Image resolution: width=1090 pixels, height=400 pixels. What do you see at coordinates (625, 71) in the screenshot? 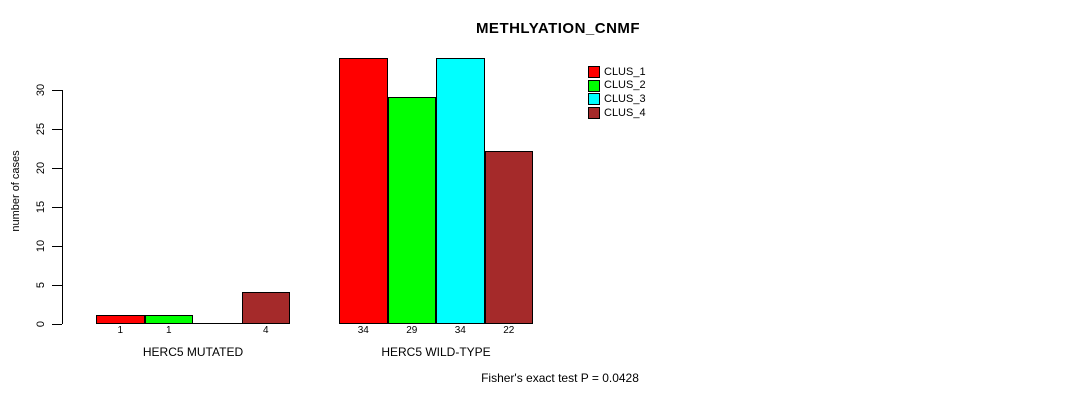
I see `legend-label-clus_1: CLUS_1` at bounding box center [625, 71].